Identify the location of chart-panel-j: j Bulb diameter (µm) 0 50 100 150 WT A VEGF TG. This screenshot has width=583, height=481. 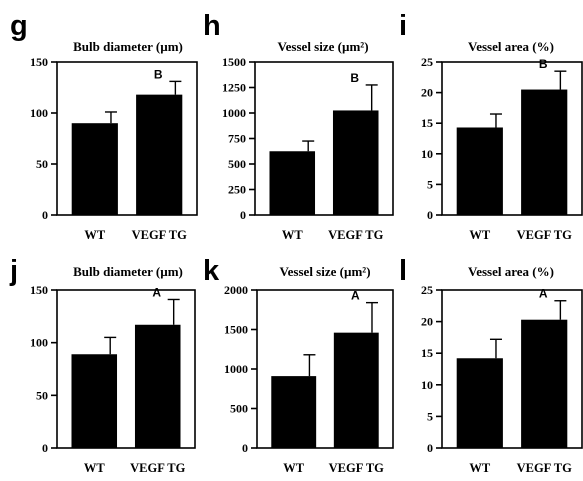
(102, 365).